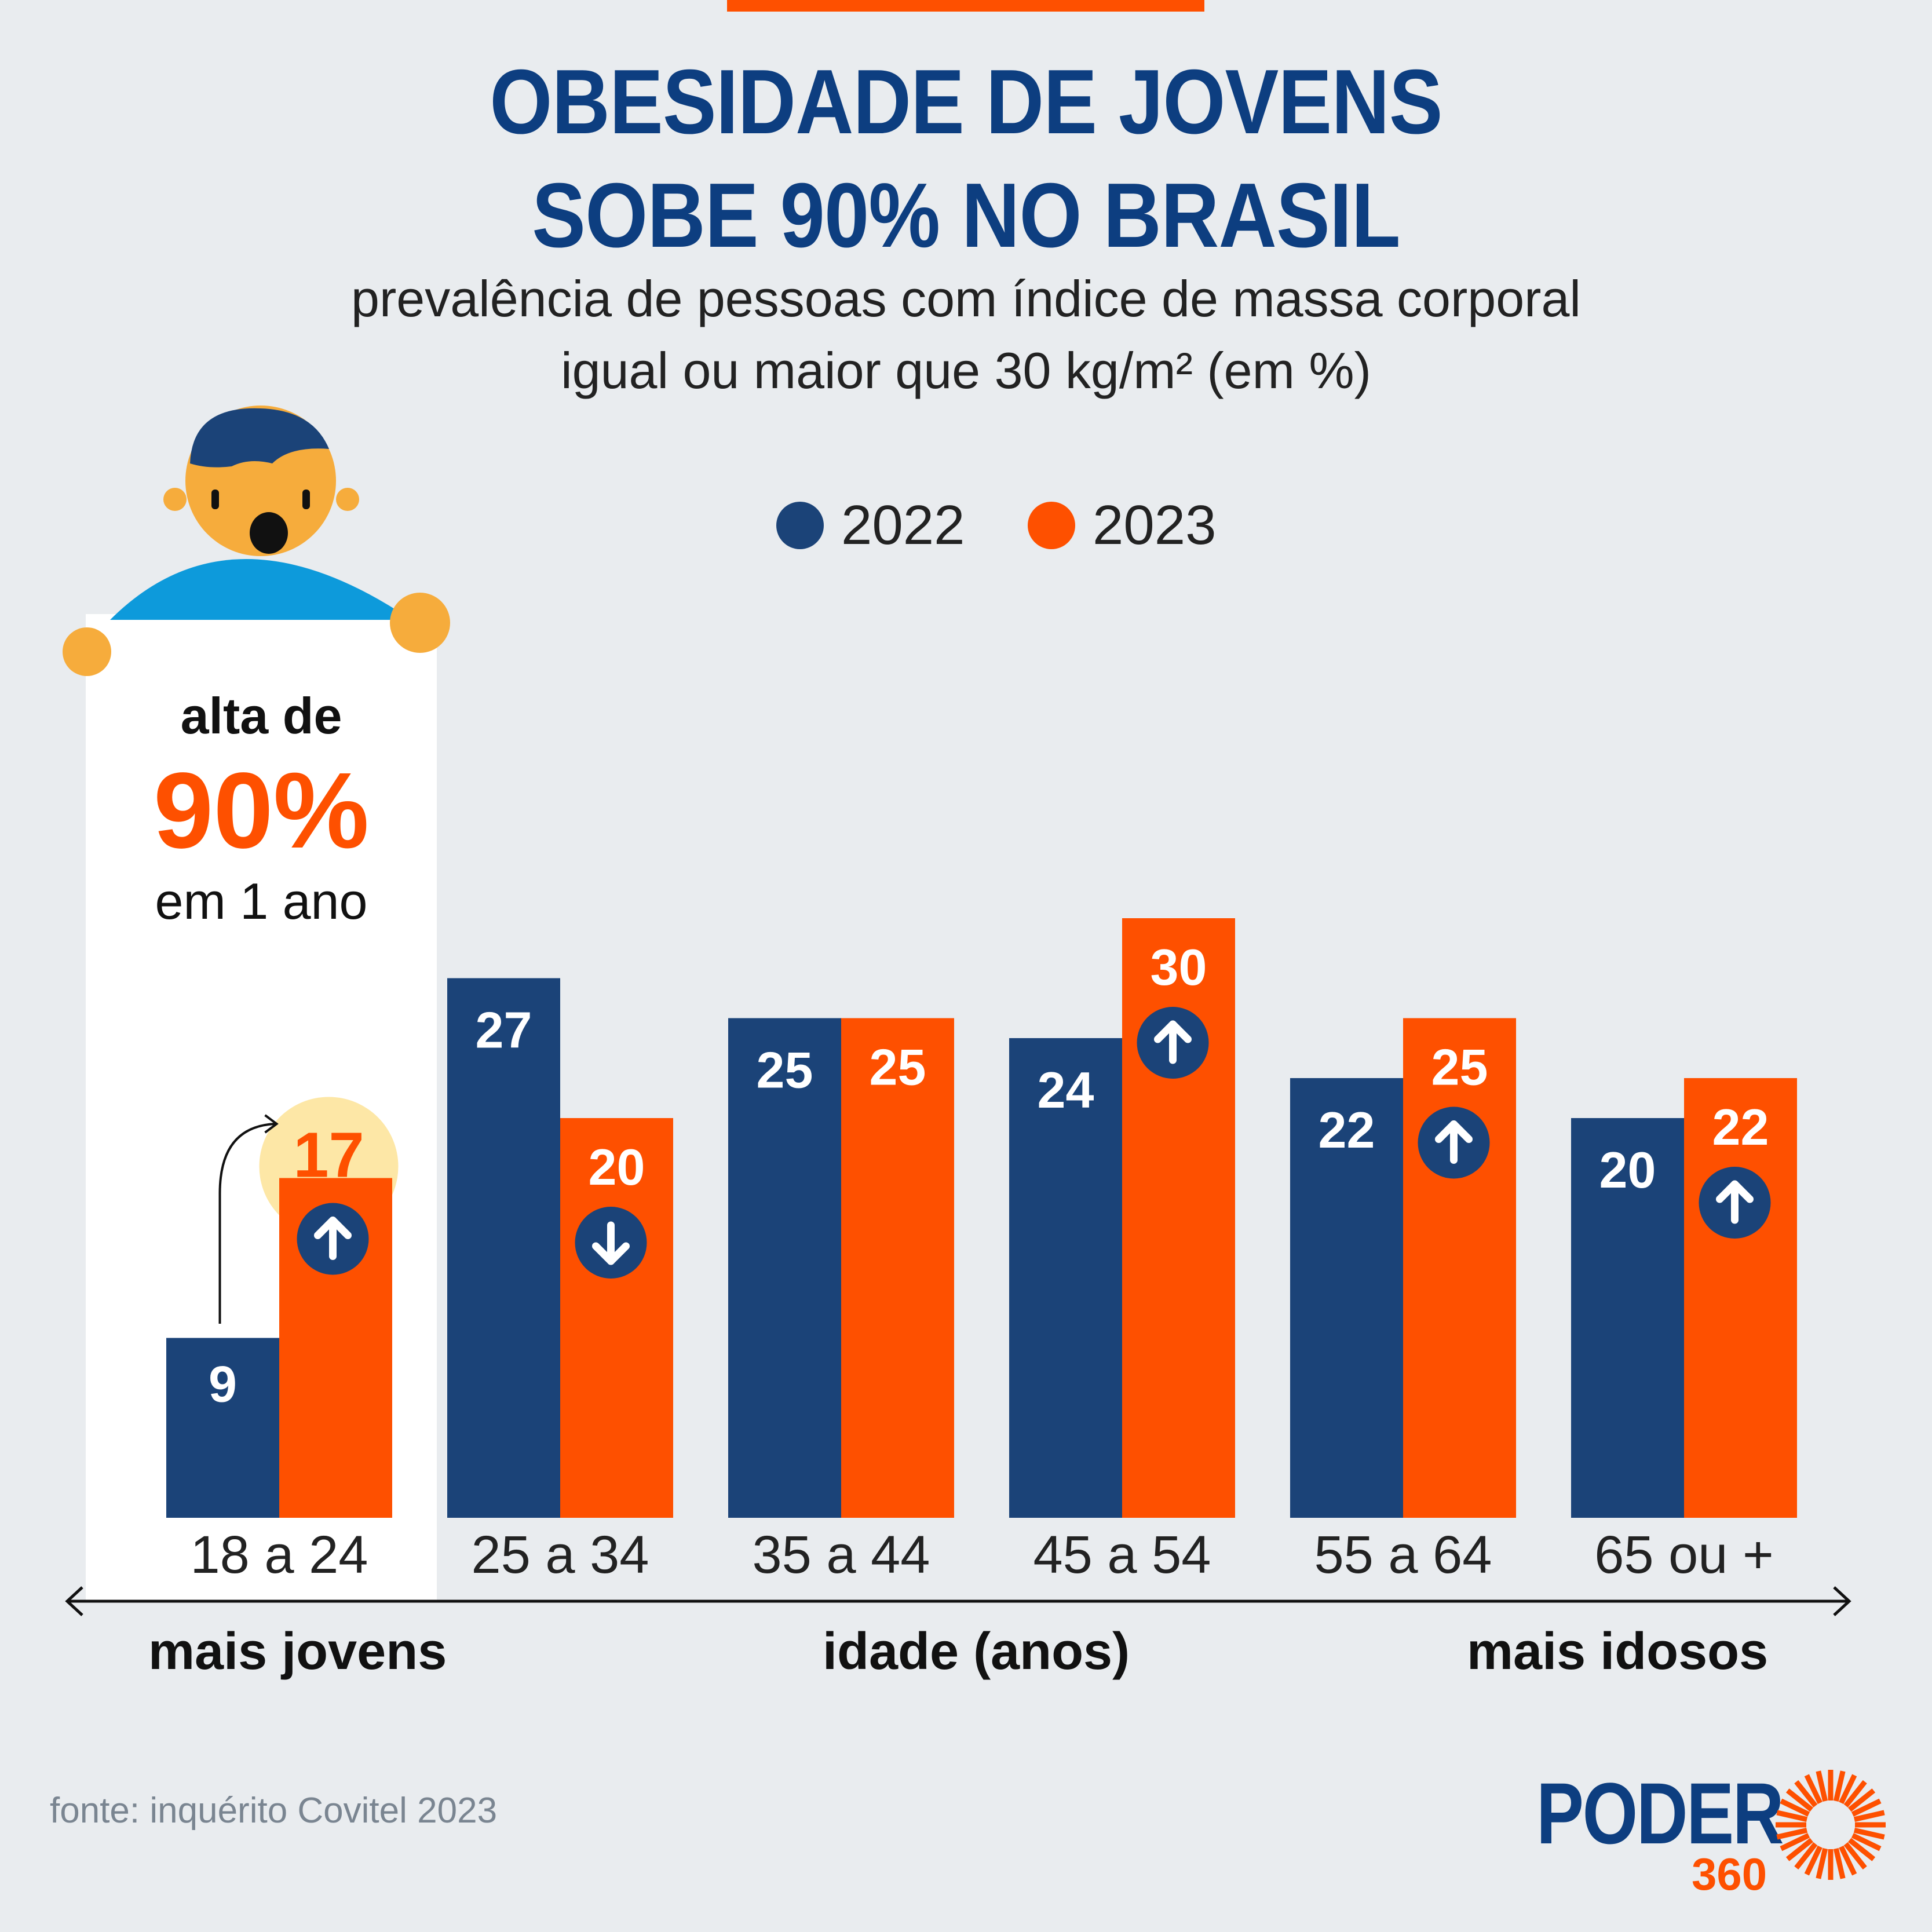  What do you see at coordinates (1122, 1555) in the screenshot?
I see `category-label-3: 45 a 54` at bounding box center [1122, 1555].